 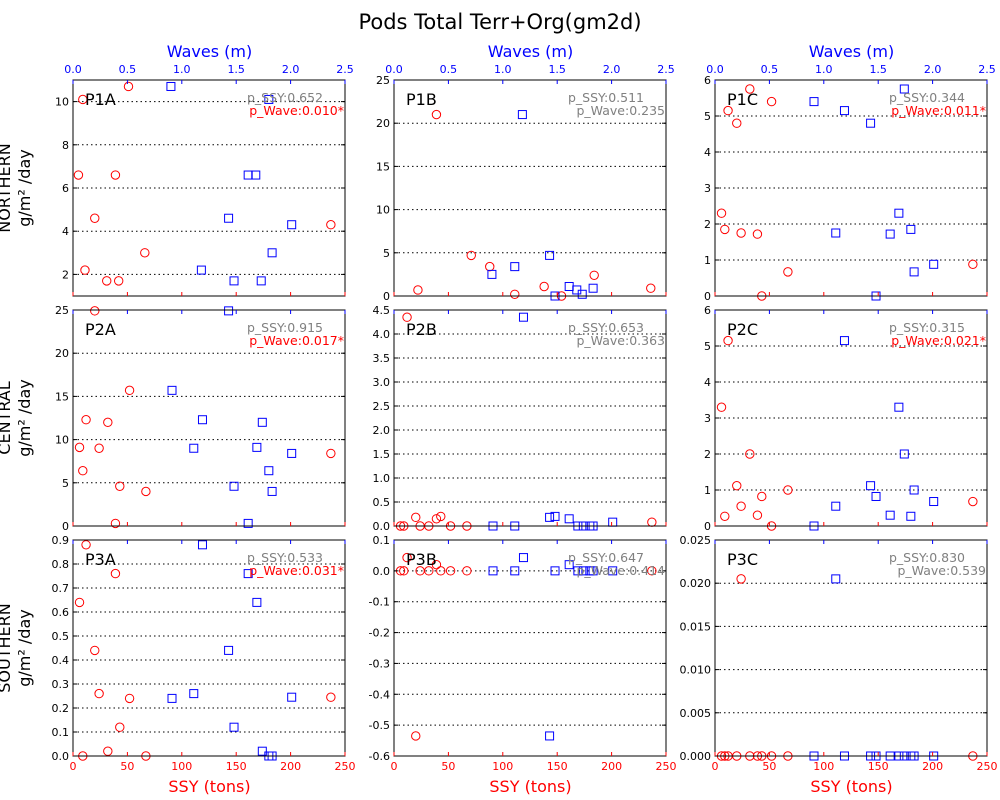 I want to click on p-ssy-label: p_SSY:0.653, so click(x=606, y=327).